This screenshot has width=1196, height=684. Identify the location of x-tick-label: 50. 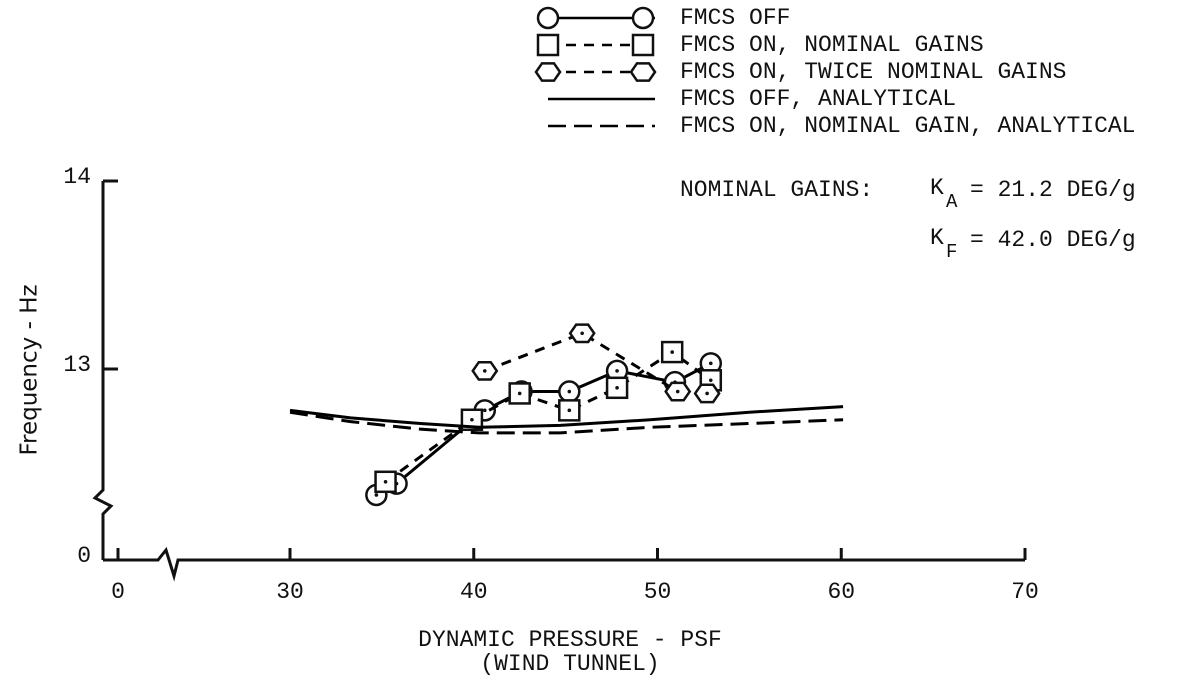
(658, 592).